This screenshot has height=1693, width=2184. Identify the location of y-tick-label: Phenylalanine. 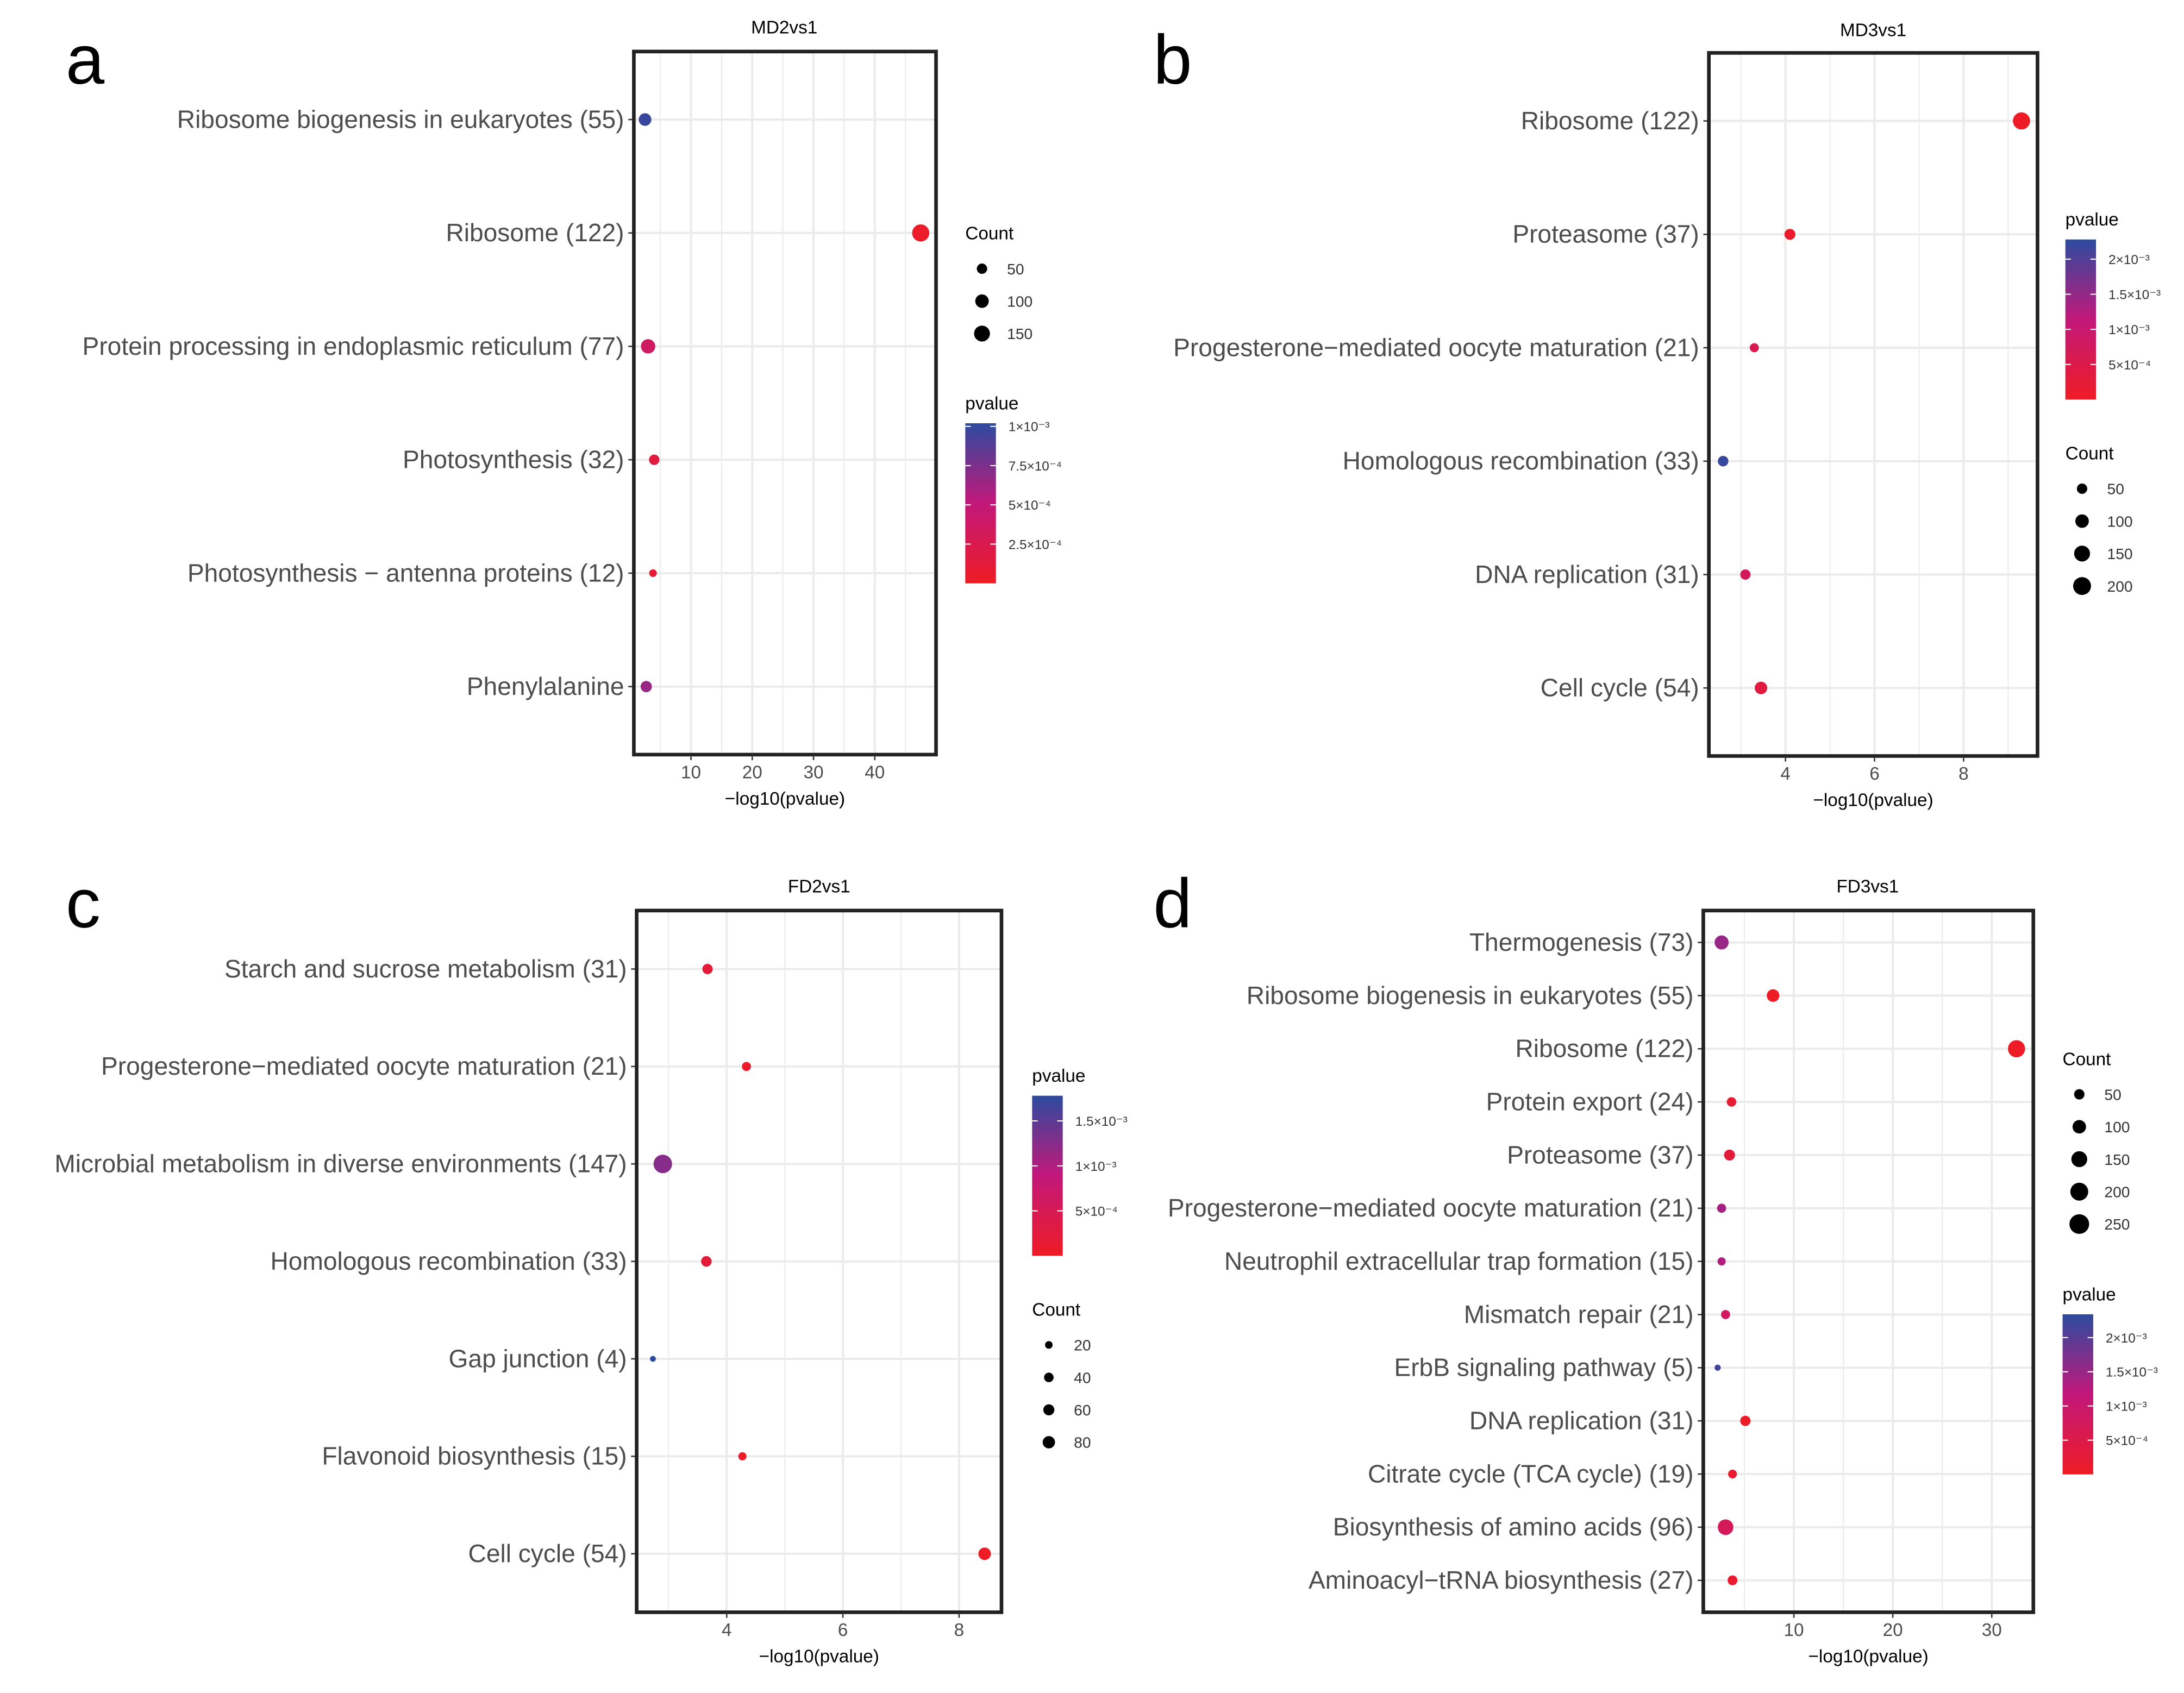
(545, 686).